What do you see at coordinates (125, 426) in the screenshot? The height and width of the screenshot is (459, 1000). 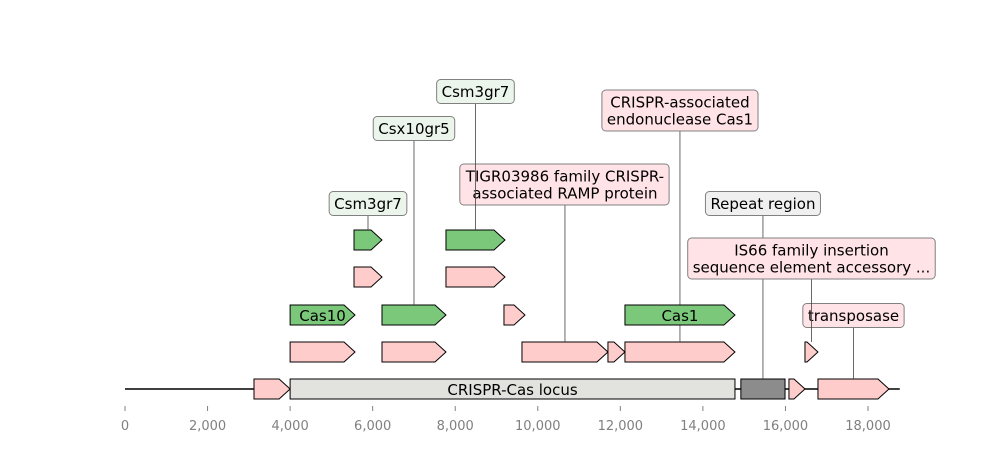 I see `x-tick-label: 0` at bounding box center [125, 426].